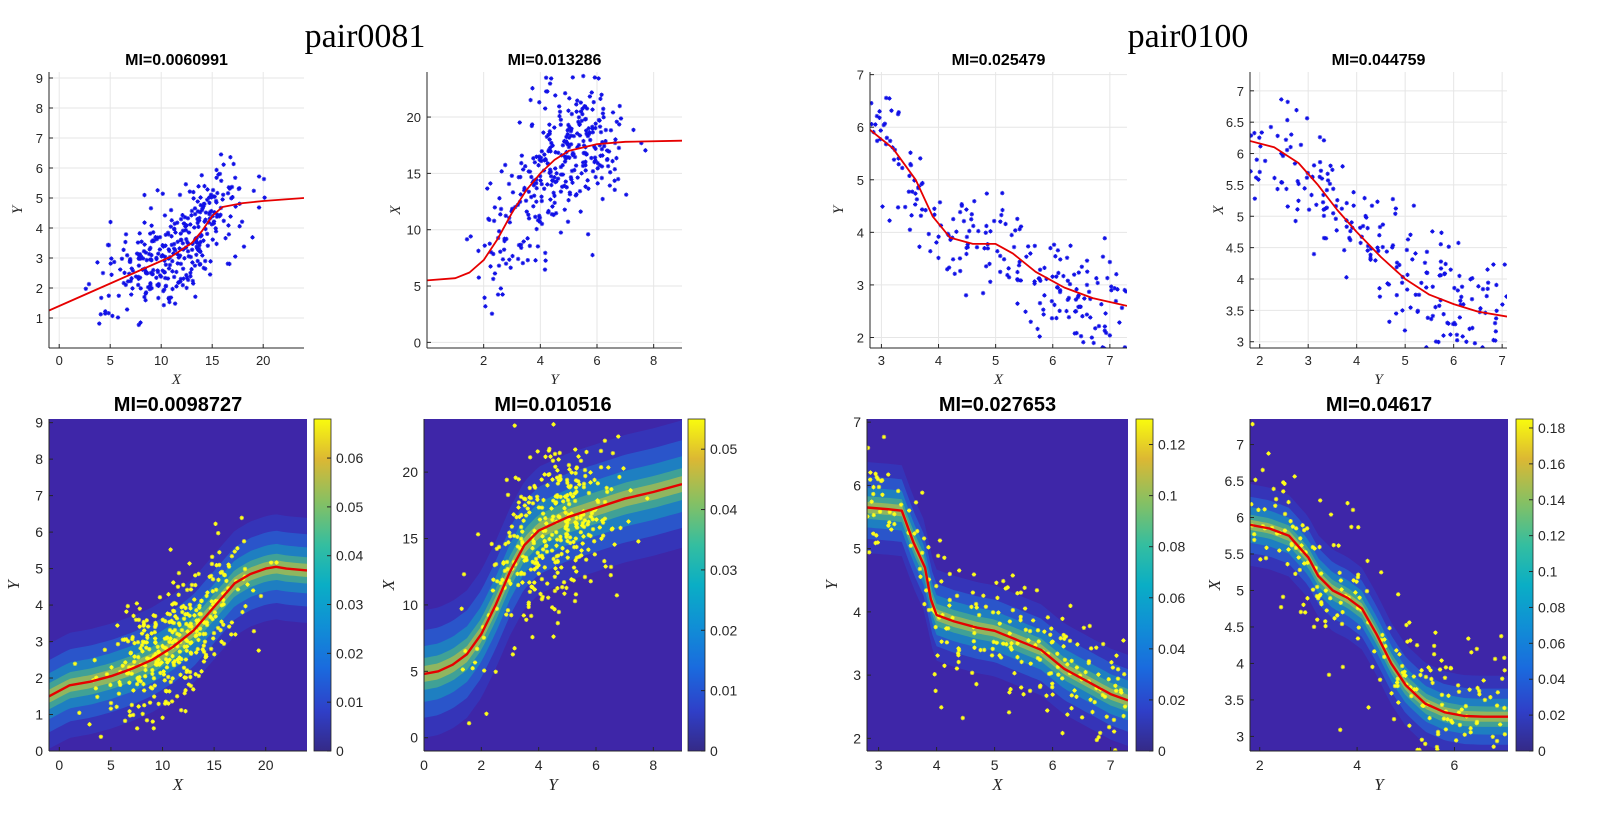  Describe the element at coordinates (1240, 663) in the screenshot. I see `y-tick-label: 4` at that location.